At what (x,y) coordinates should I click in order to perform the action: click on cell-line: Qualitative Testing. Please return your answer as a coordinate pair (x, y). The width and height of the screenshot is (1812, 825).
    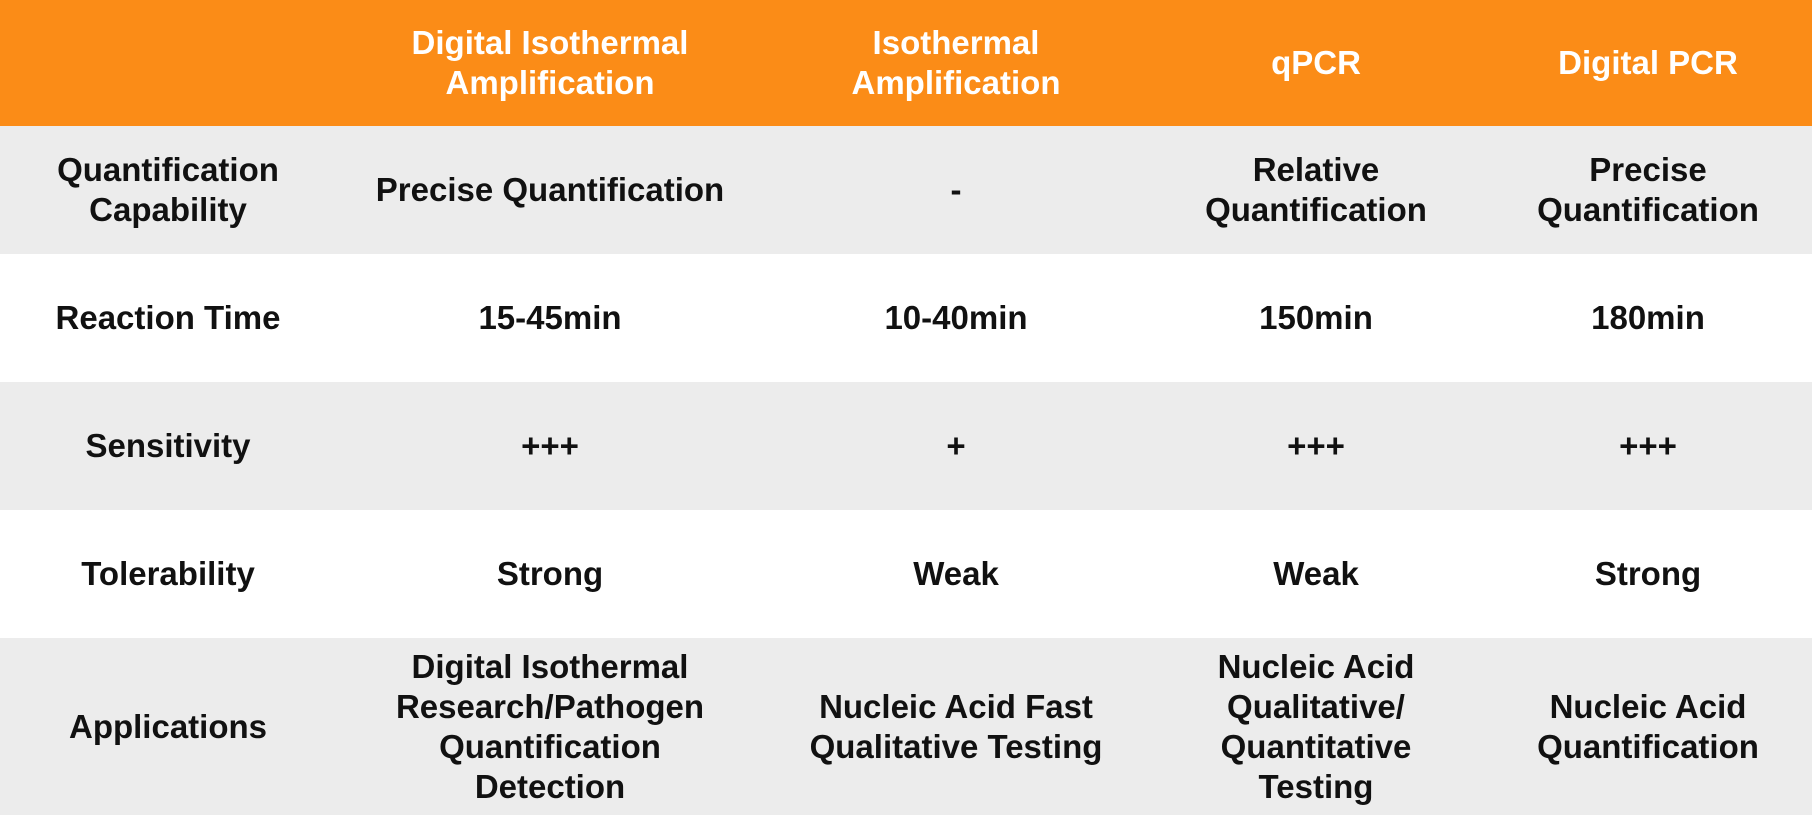
    Looking at the image, I should click on (956, 746).